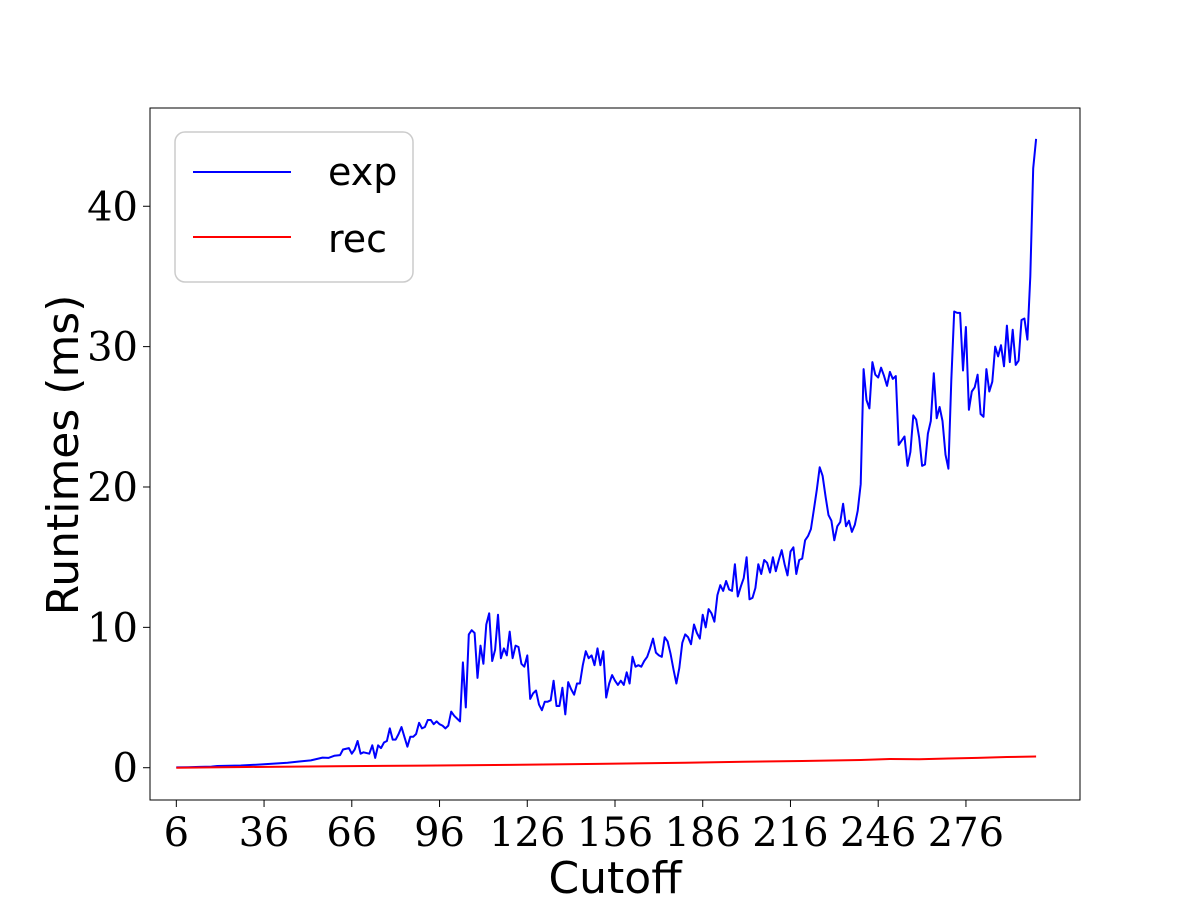 Image resolution: width=1200 pixels, height=900 pixels. I want to click on legend-label-rec: rec, so click(357, 239).